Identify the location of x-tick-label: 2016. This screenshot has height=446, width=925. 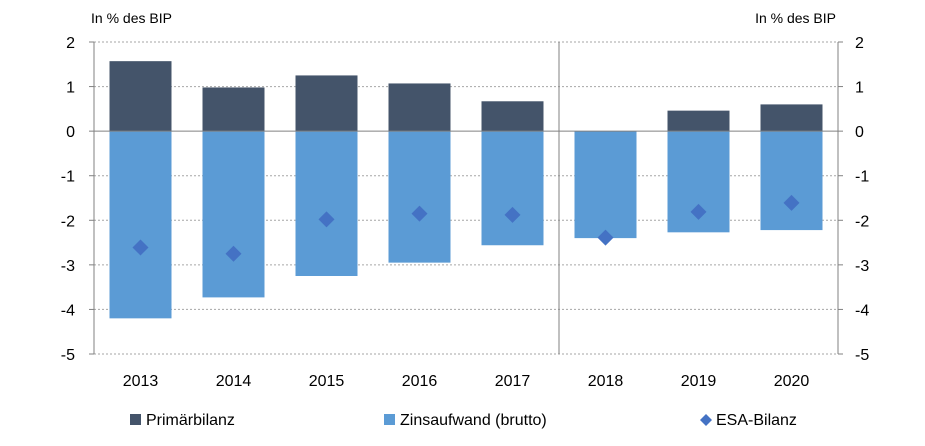
(420, 381).